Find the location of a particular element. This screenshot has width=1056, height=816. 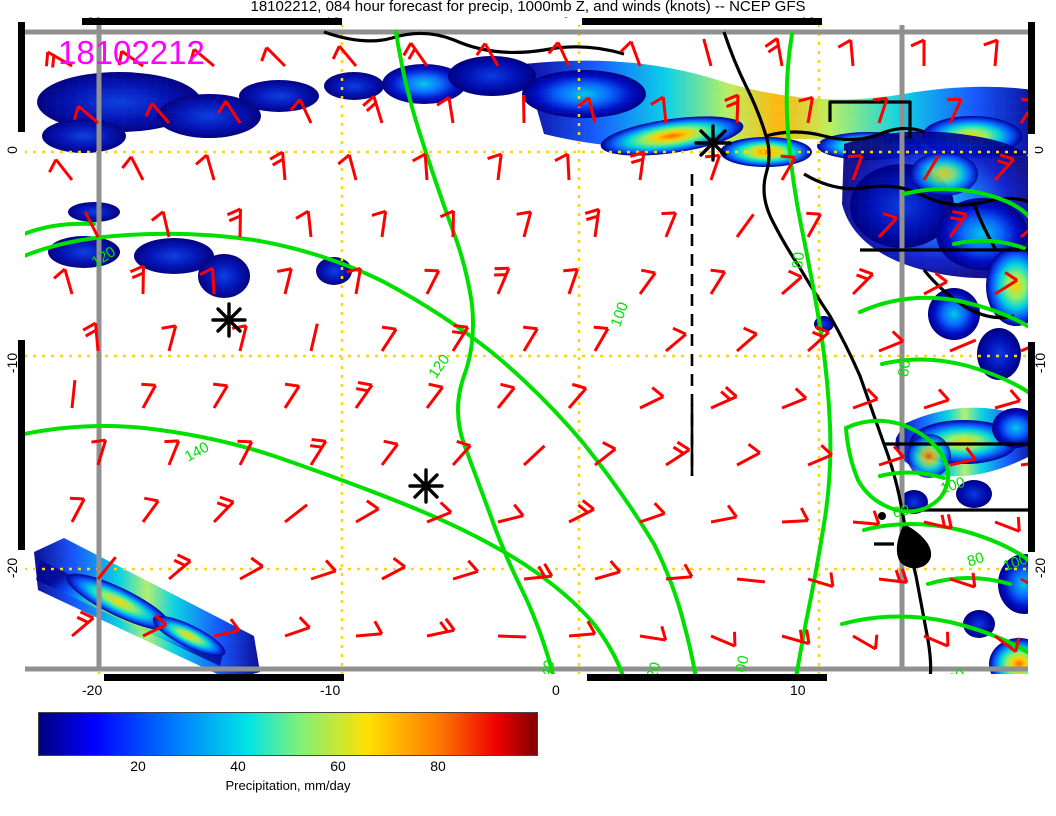

axis-band-left is located at coordinates (21, 350).